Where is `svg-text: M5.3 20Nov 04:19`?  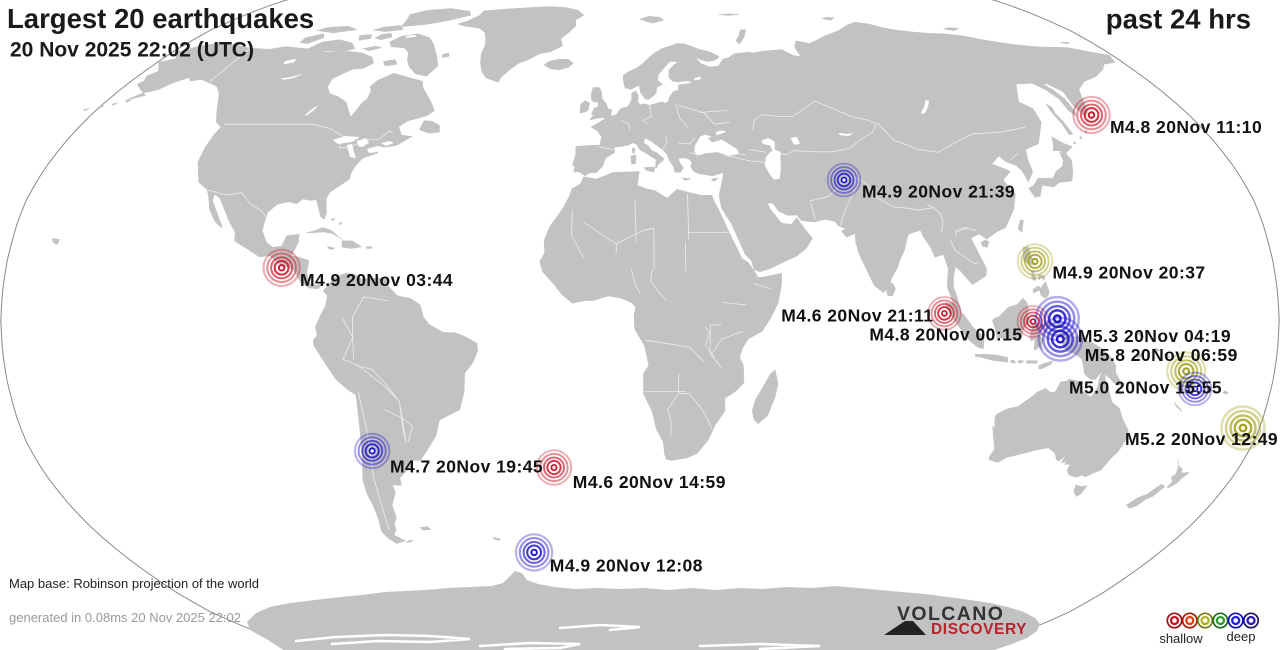
svg-text: M5.3 20Nov 04:19 is located at coordinates (1154, 336).